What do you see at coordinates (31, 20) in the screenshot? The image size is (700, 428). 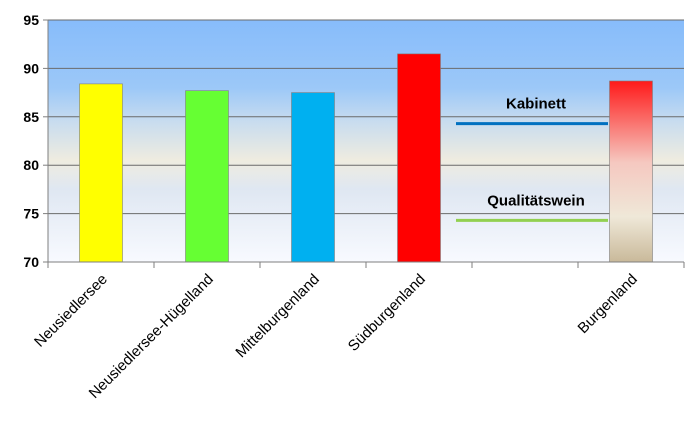 I see `y-tick-label: 95` at bounding box center [31, 20].